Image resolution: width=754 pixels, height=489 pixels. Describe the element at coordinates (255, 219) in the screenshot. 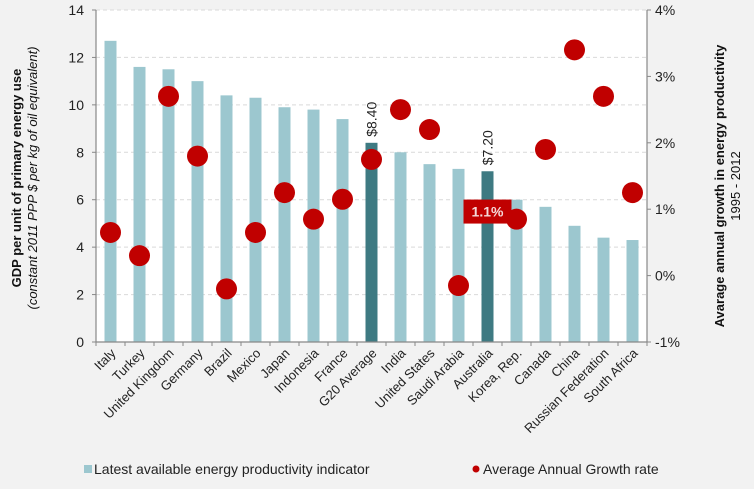

I see `bar-mexico` at that location.